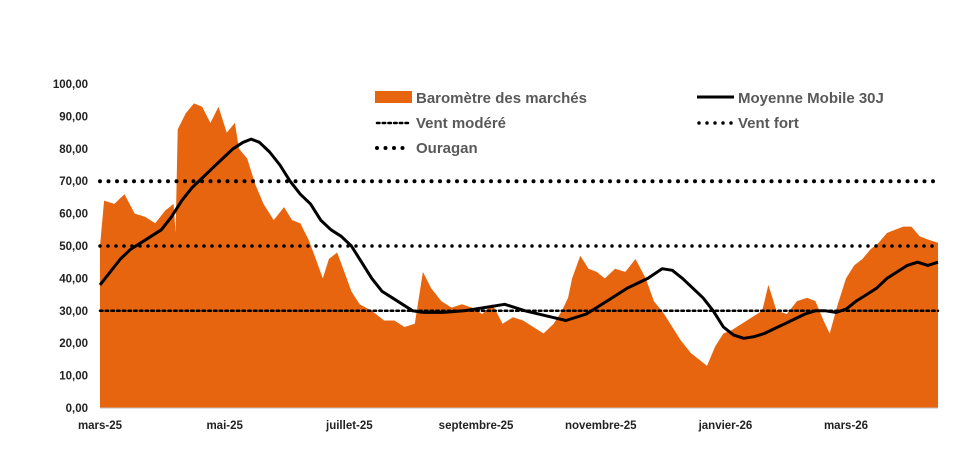  What do you see at coordinates (349, 426) in the screenshot?
I see `x-tick-label: juillet-25` at bounding box center [349, 426].